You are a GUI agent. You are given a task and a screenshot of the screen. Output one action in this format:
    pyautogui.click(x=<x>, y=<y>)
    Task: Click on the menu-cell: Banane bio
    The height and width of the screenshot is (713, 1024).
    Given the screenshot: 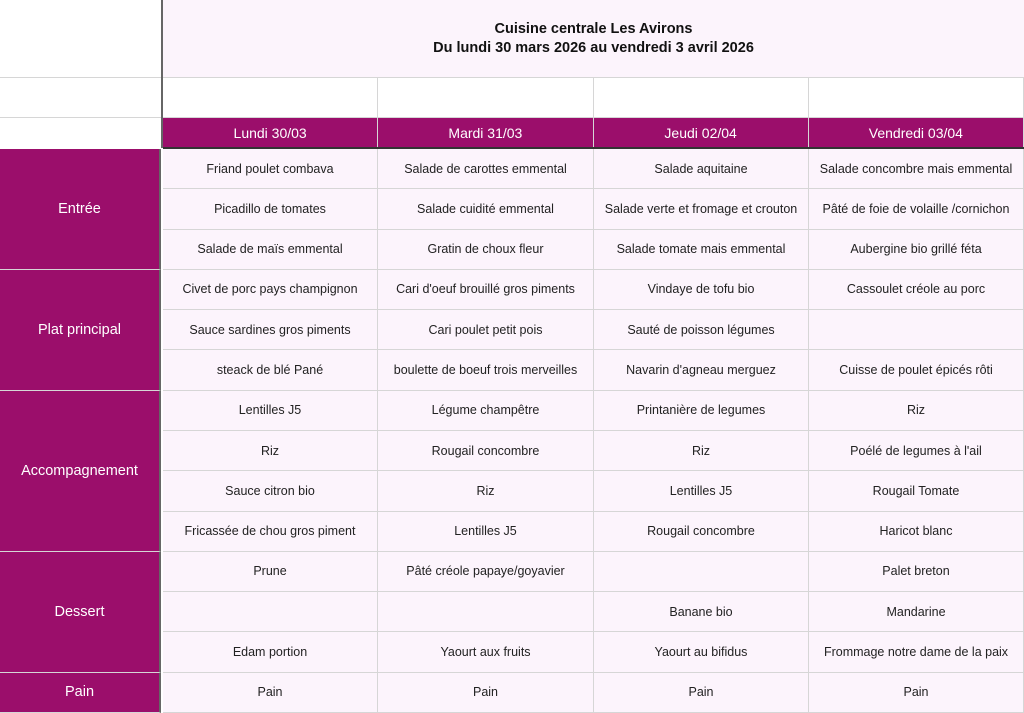 What is the action you would take?
    pyautogui.click(x=701, y=612)
    